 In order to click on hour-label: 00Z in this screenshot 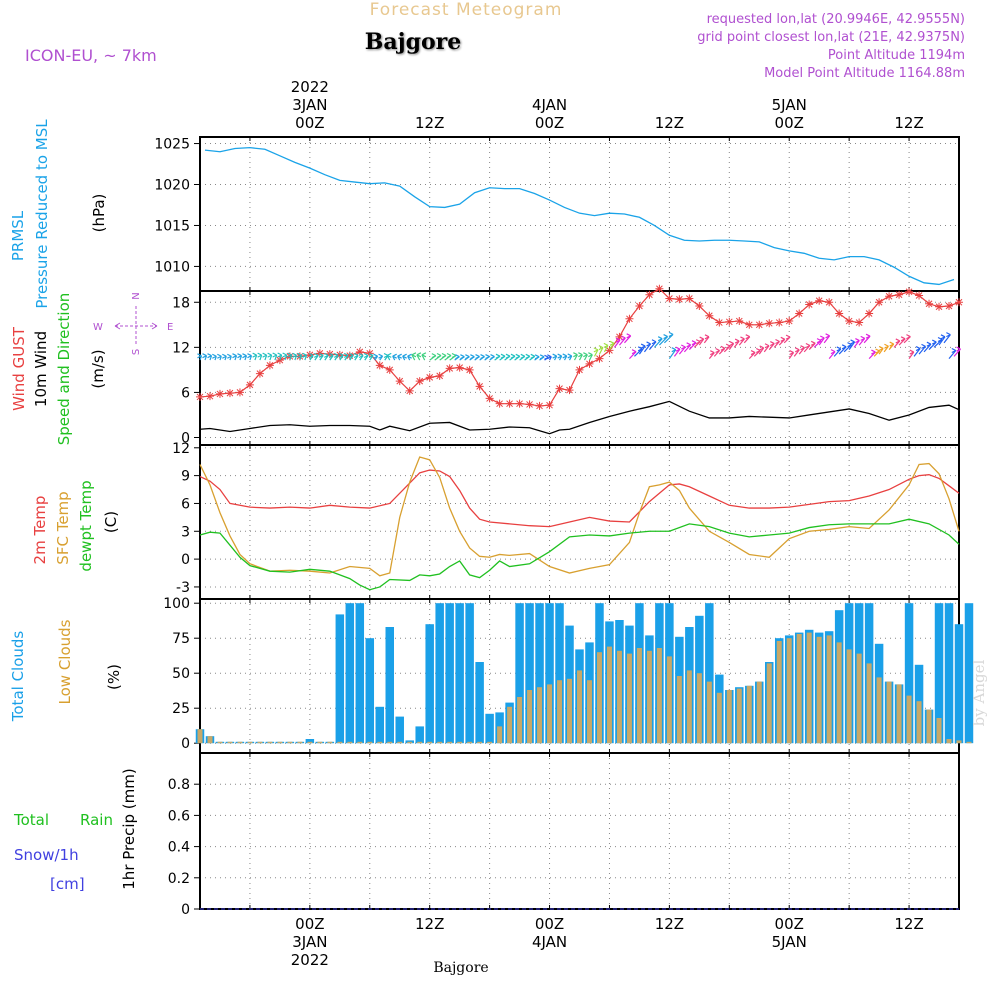, I will do `click(549, 123)`.